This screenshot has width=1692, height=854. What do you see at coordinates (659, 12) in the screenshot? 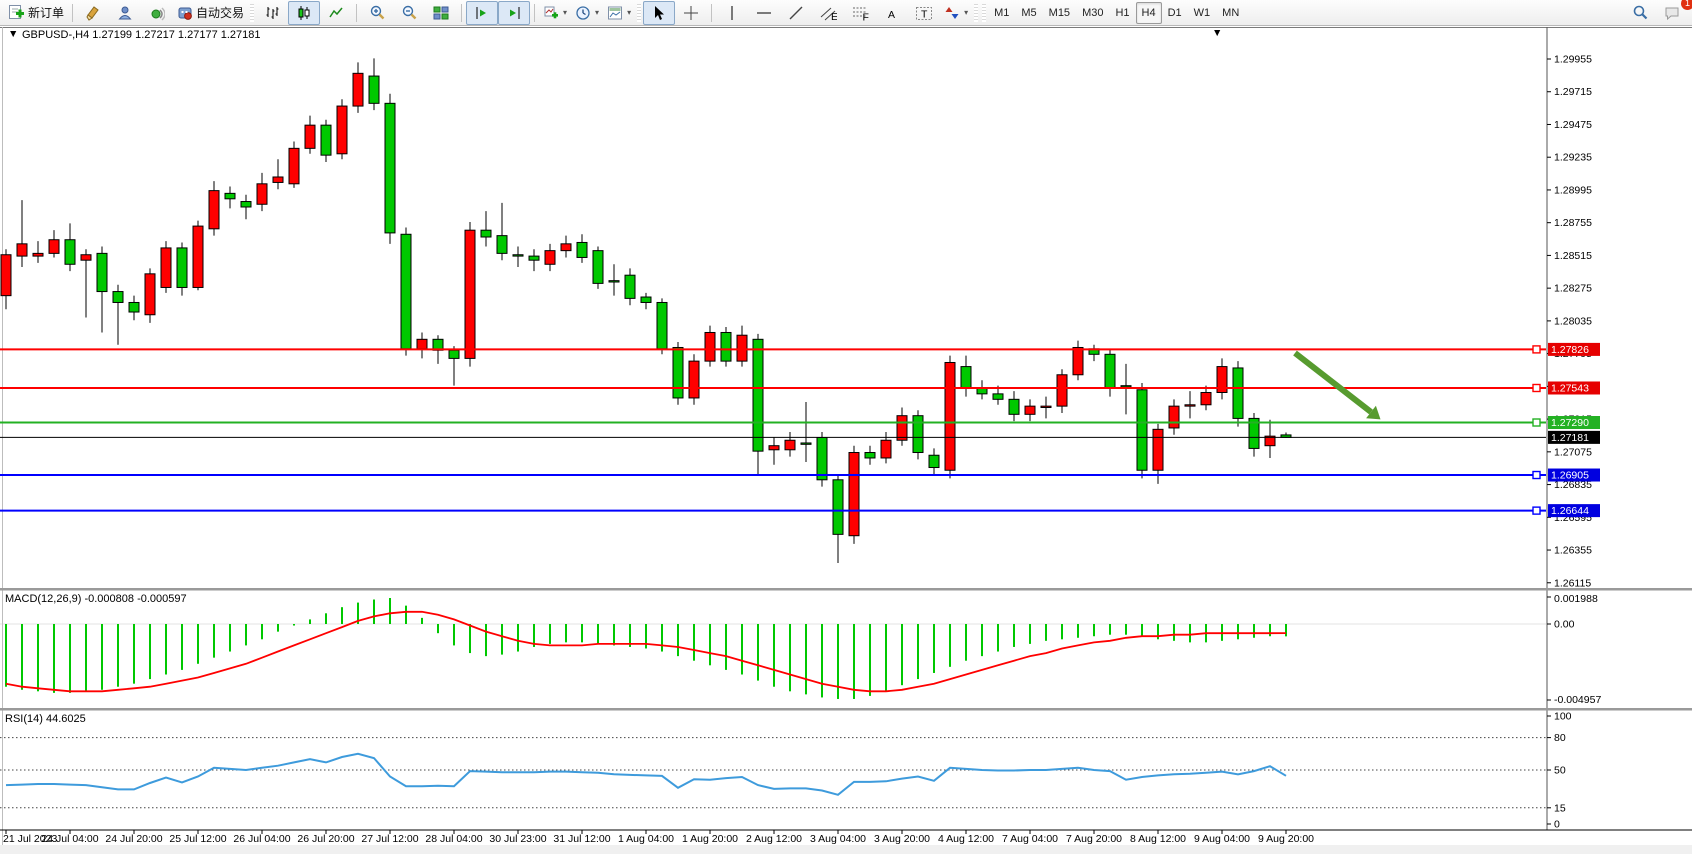
I see `cursor-button` at bounding box center [659, 12].